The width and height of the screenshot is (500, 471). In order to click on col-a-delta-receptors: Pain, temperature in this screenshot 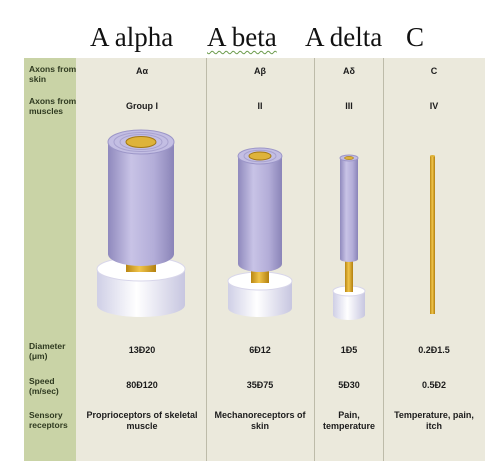, I will do `click(349, 420)`.